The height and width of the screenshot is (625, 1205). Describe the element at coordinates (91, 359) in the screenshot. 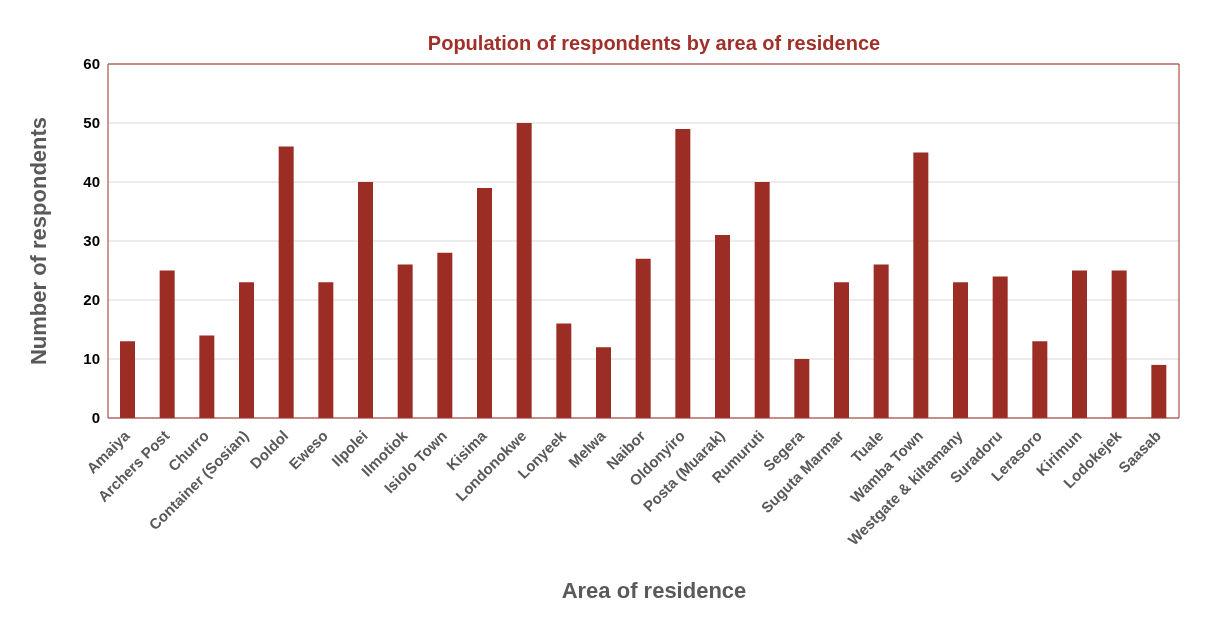

I see `y-tick-label: 10` at that location.